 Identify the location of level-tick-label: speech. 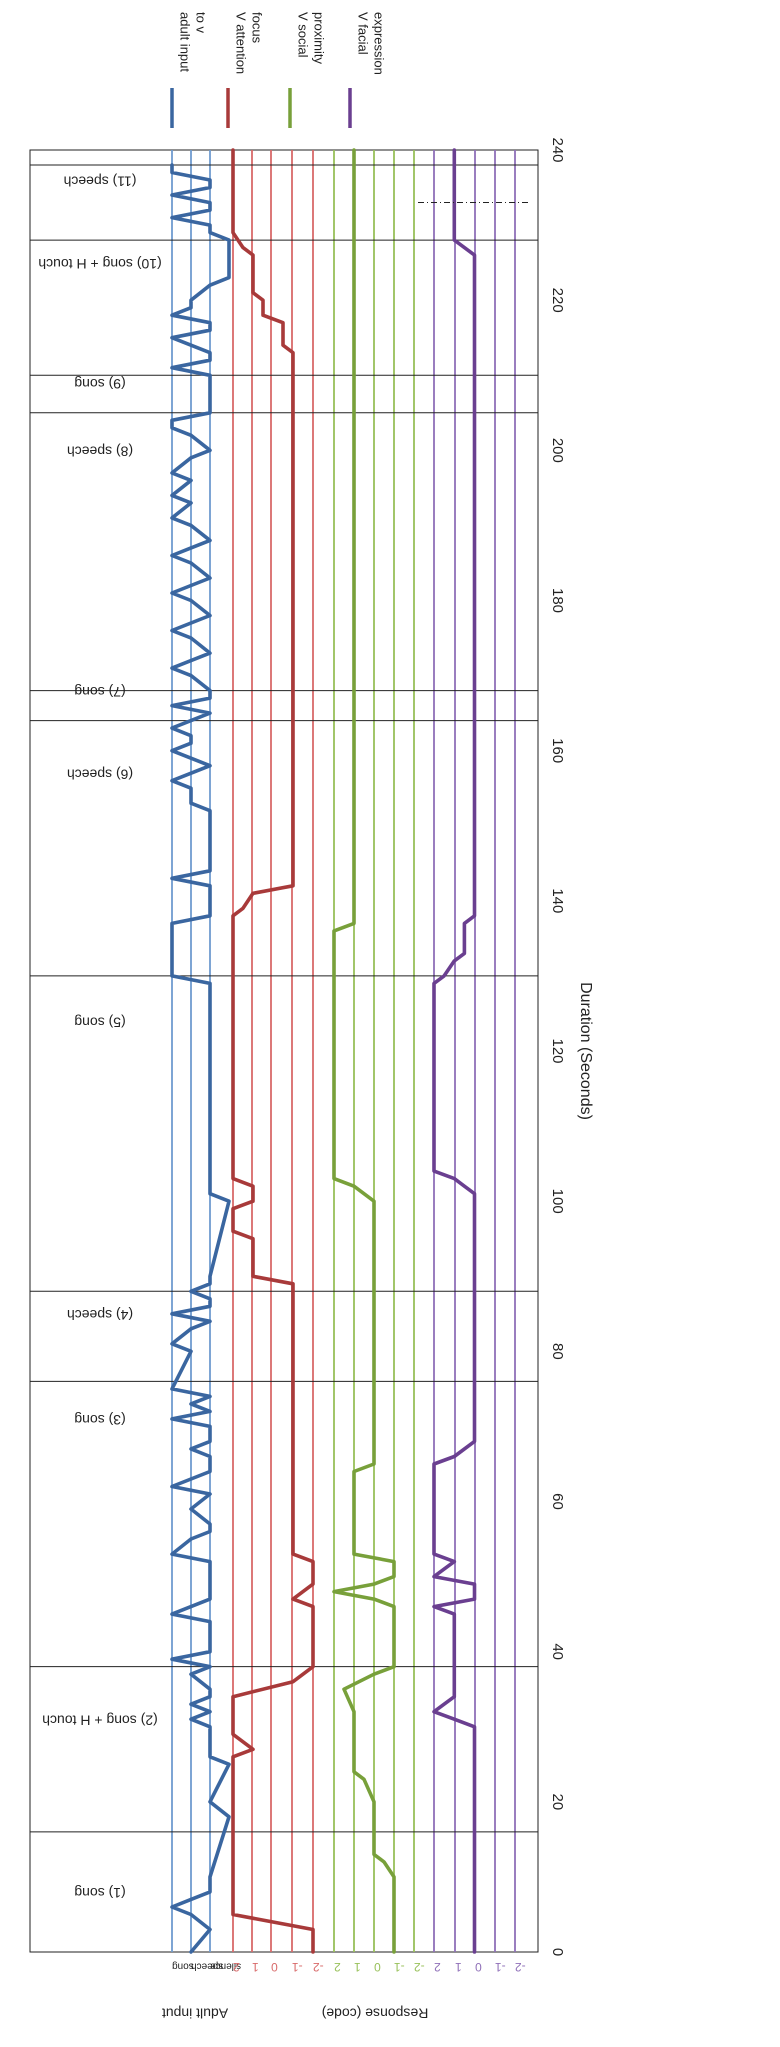
(207, 1965).